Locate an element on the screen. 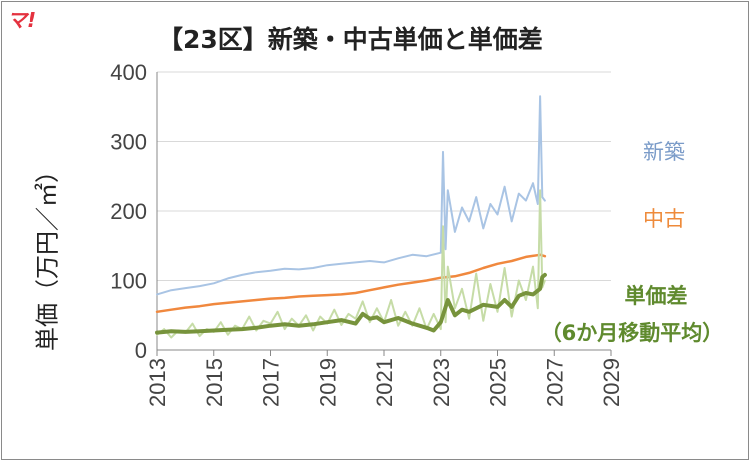 This screenshot has width=750, height=461. y-tick-label-400: 400 is located at coordinates (128, 72).